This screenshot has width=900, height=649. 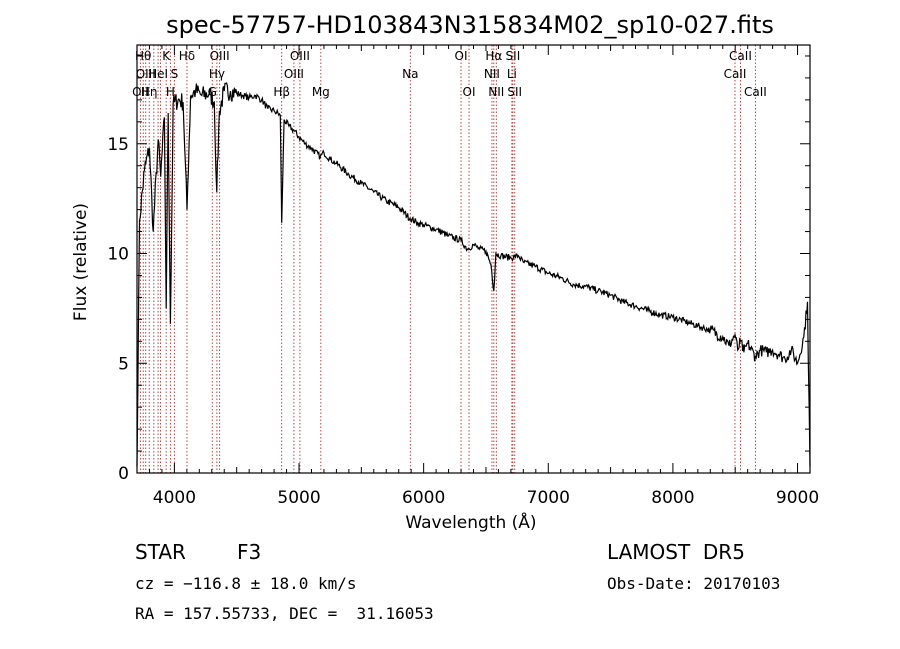 What do you see at coordinates (175, 74) in the screenshot?
I see `spectral-line-label: S` at bounding box center [175, 74].